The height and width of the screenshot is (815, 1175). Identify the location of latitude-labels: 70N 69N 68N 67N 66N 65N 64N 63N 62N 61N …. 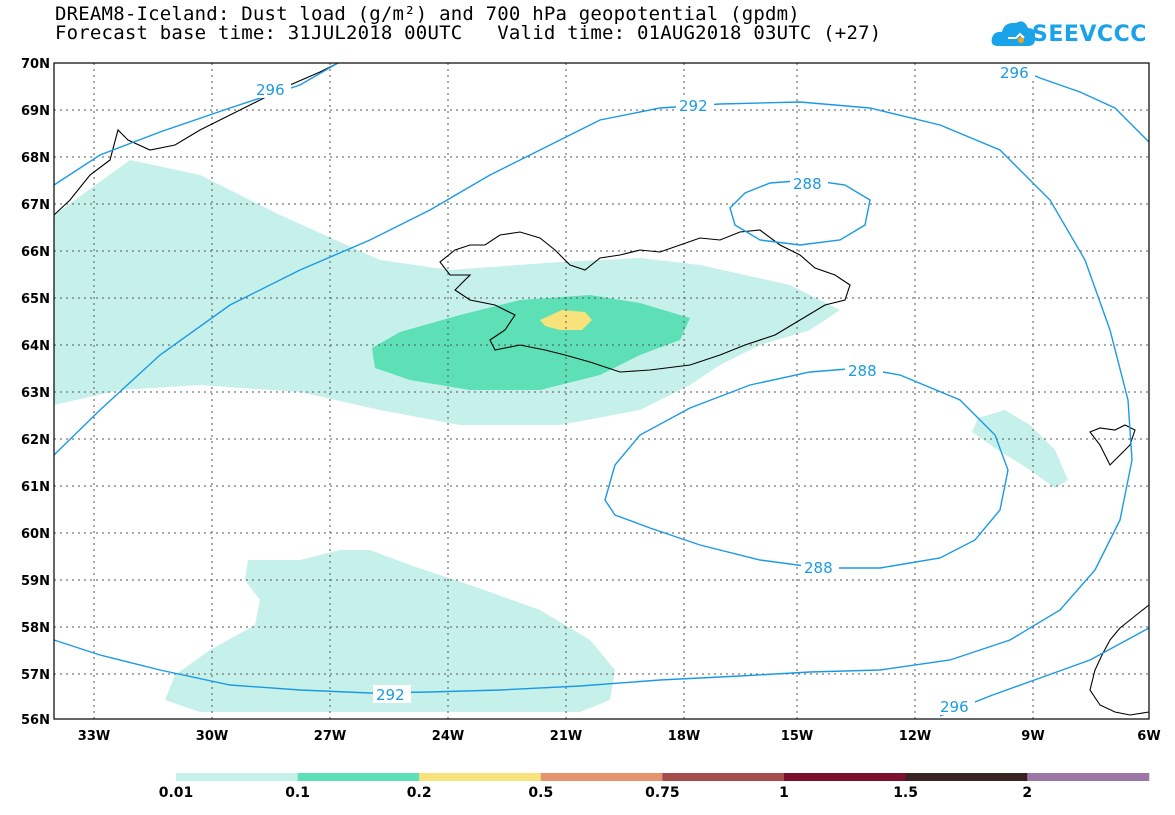
(35, 392).